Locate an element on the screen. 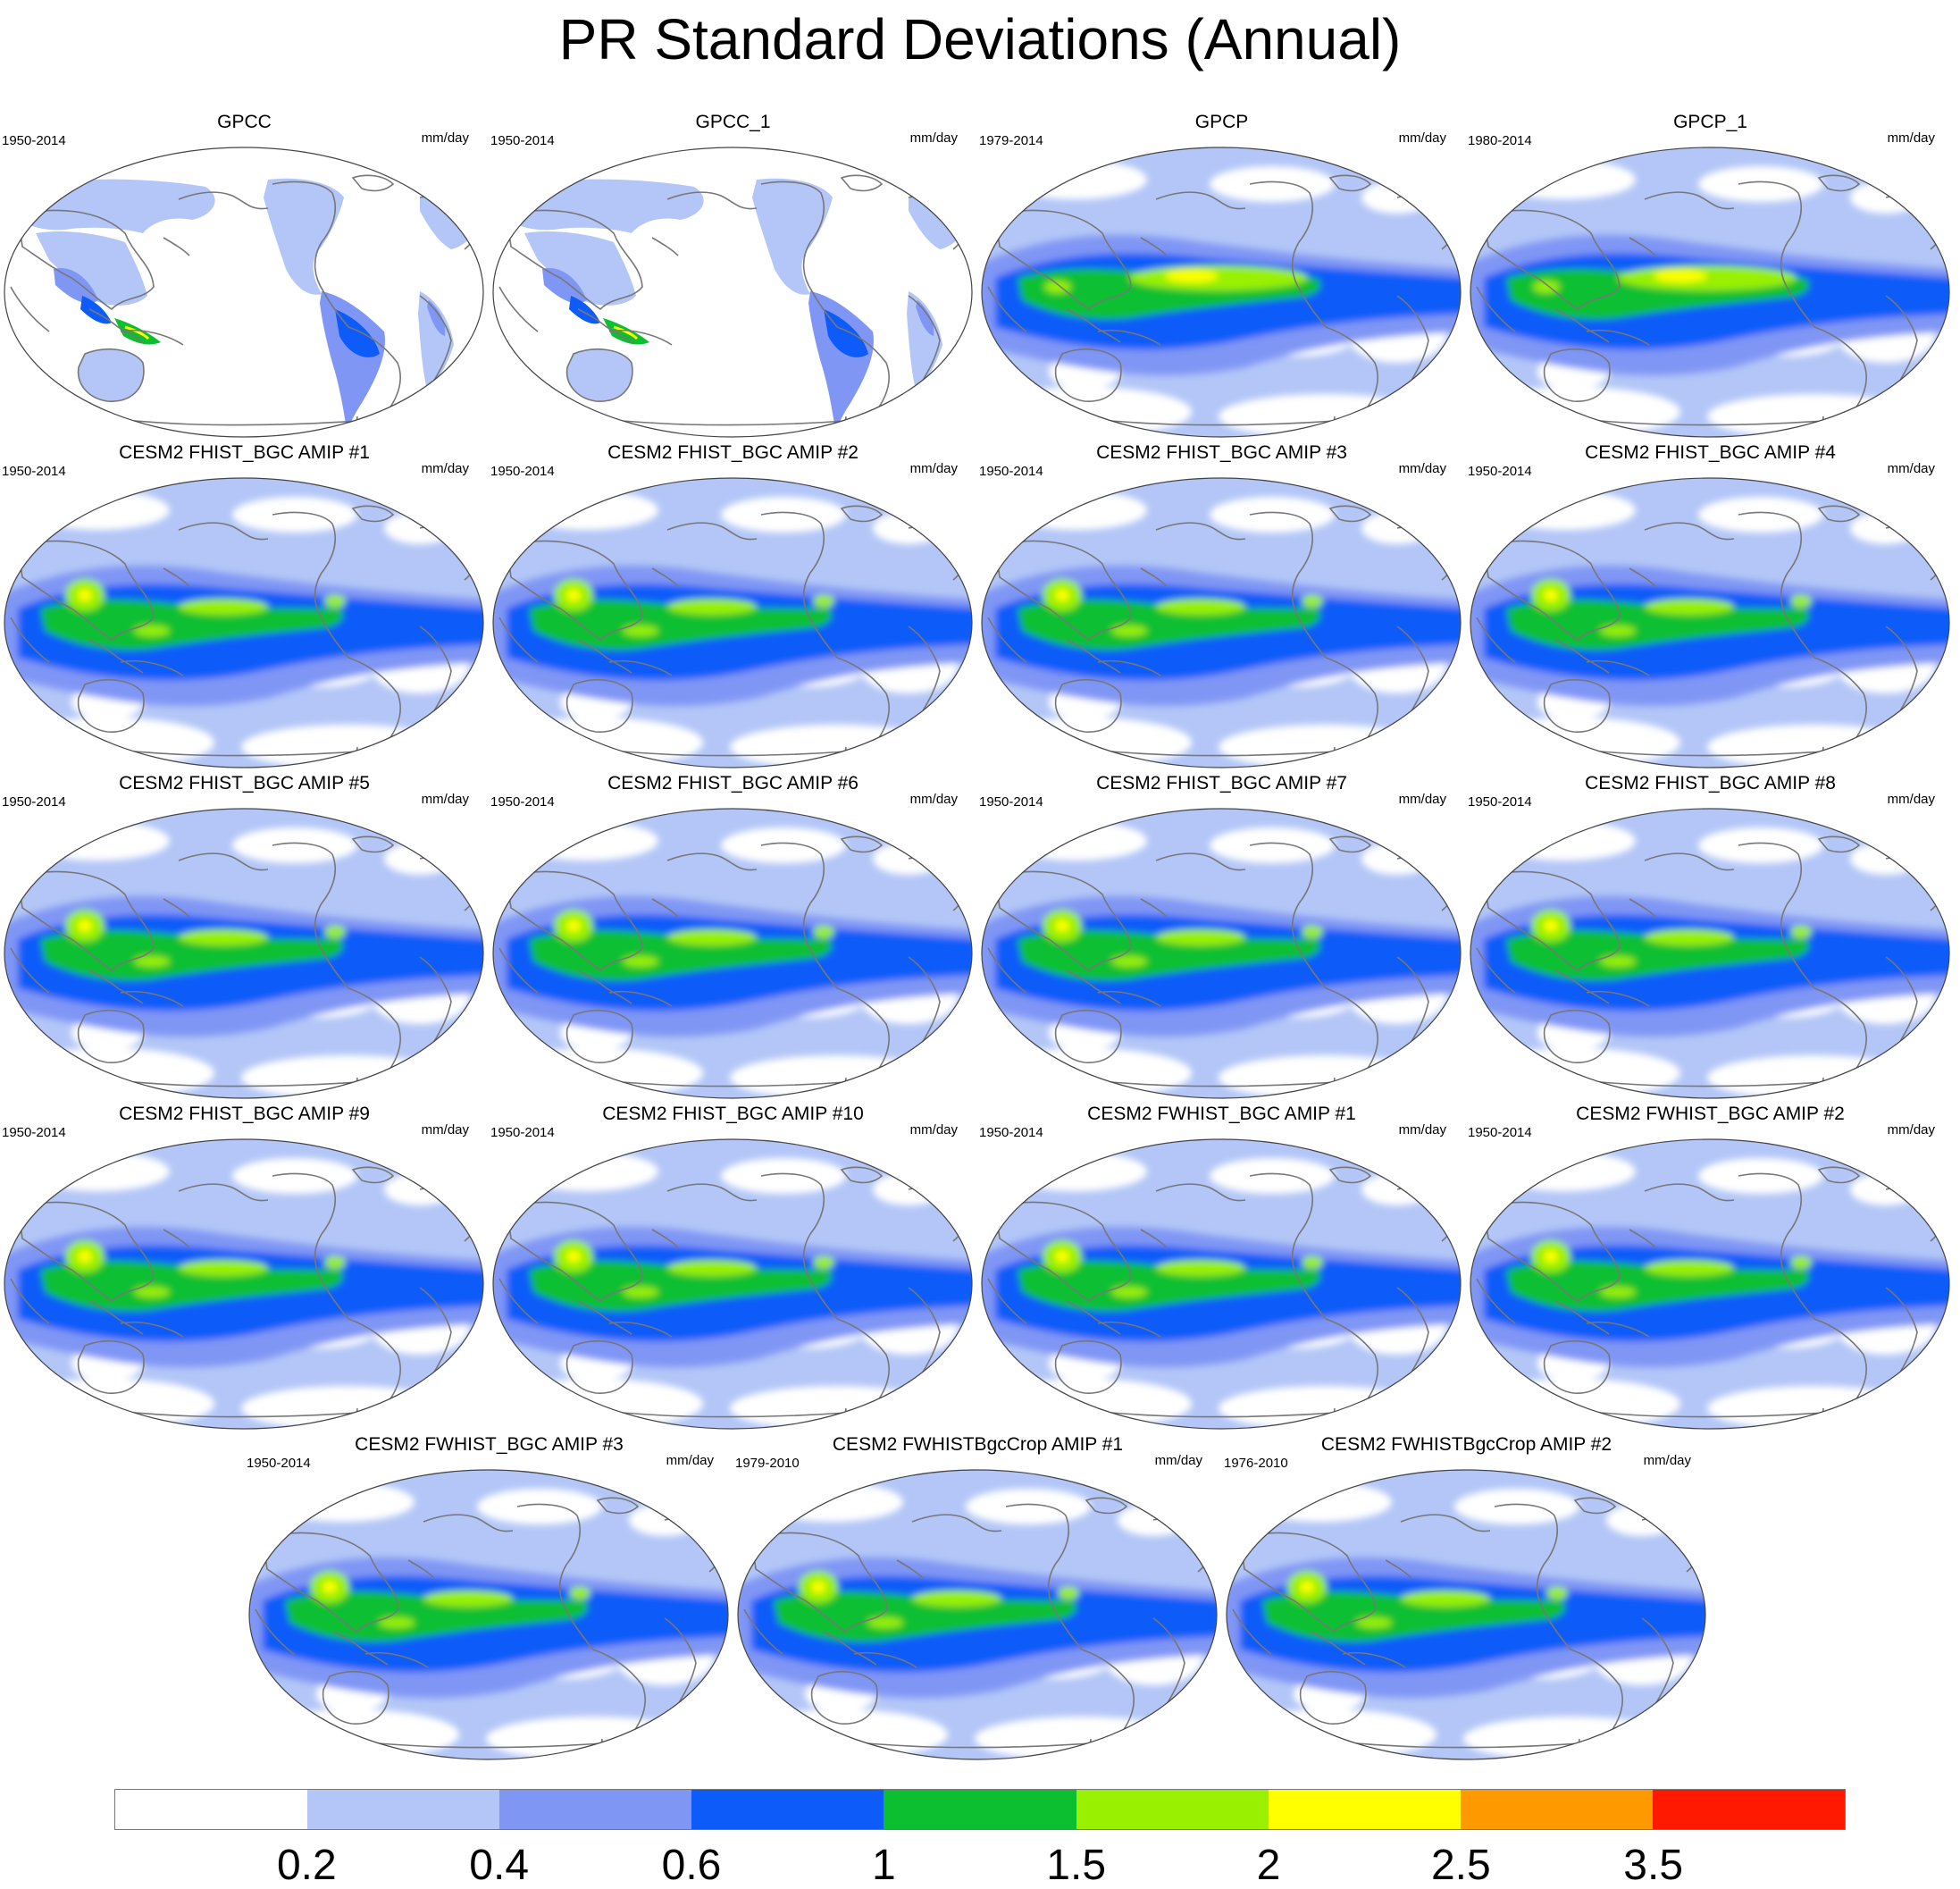 The height and width of the screenshot is (1889, 1960). panel-period: 1979-2010 is located at coordinates (767, 1463).